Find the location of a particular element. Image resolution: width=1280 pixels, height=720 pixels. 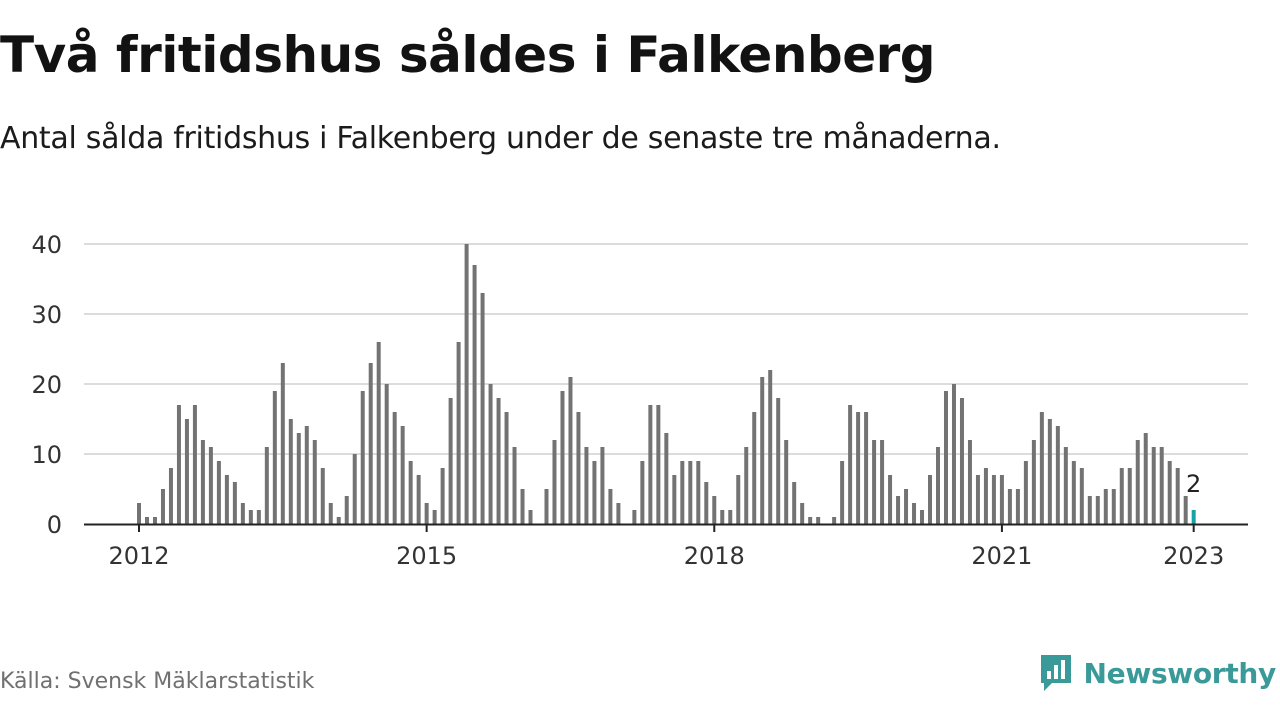

x-tick-label: 2015 is located at coordinates (426, 556).